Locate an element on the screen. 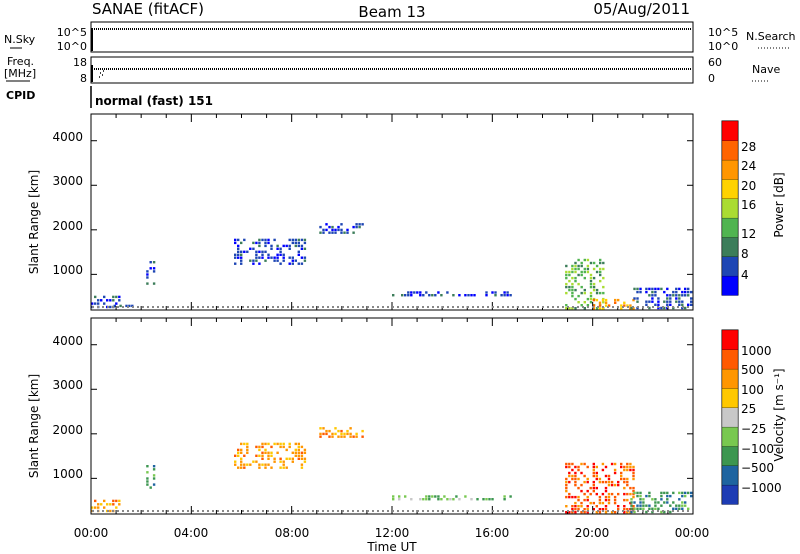 The height and width of the screenshot is (554, 800). velocity-cbar-tick-minus25: −25 is located at coordinates (753, 429).